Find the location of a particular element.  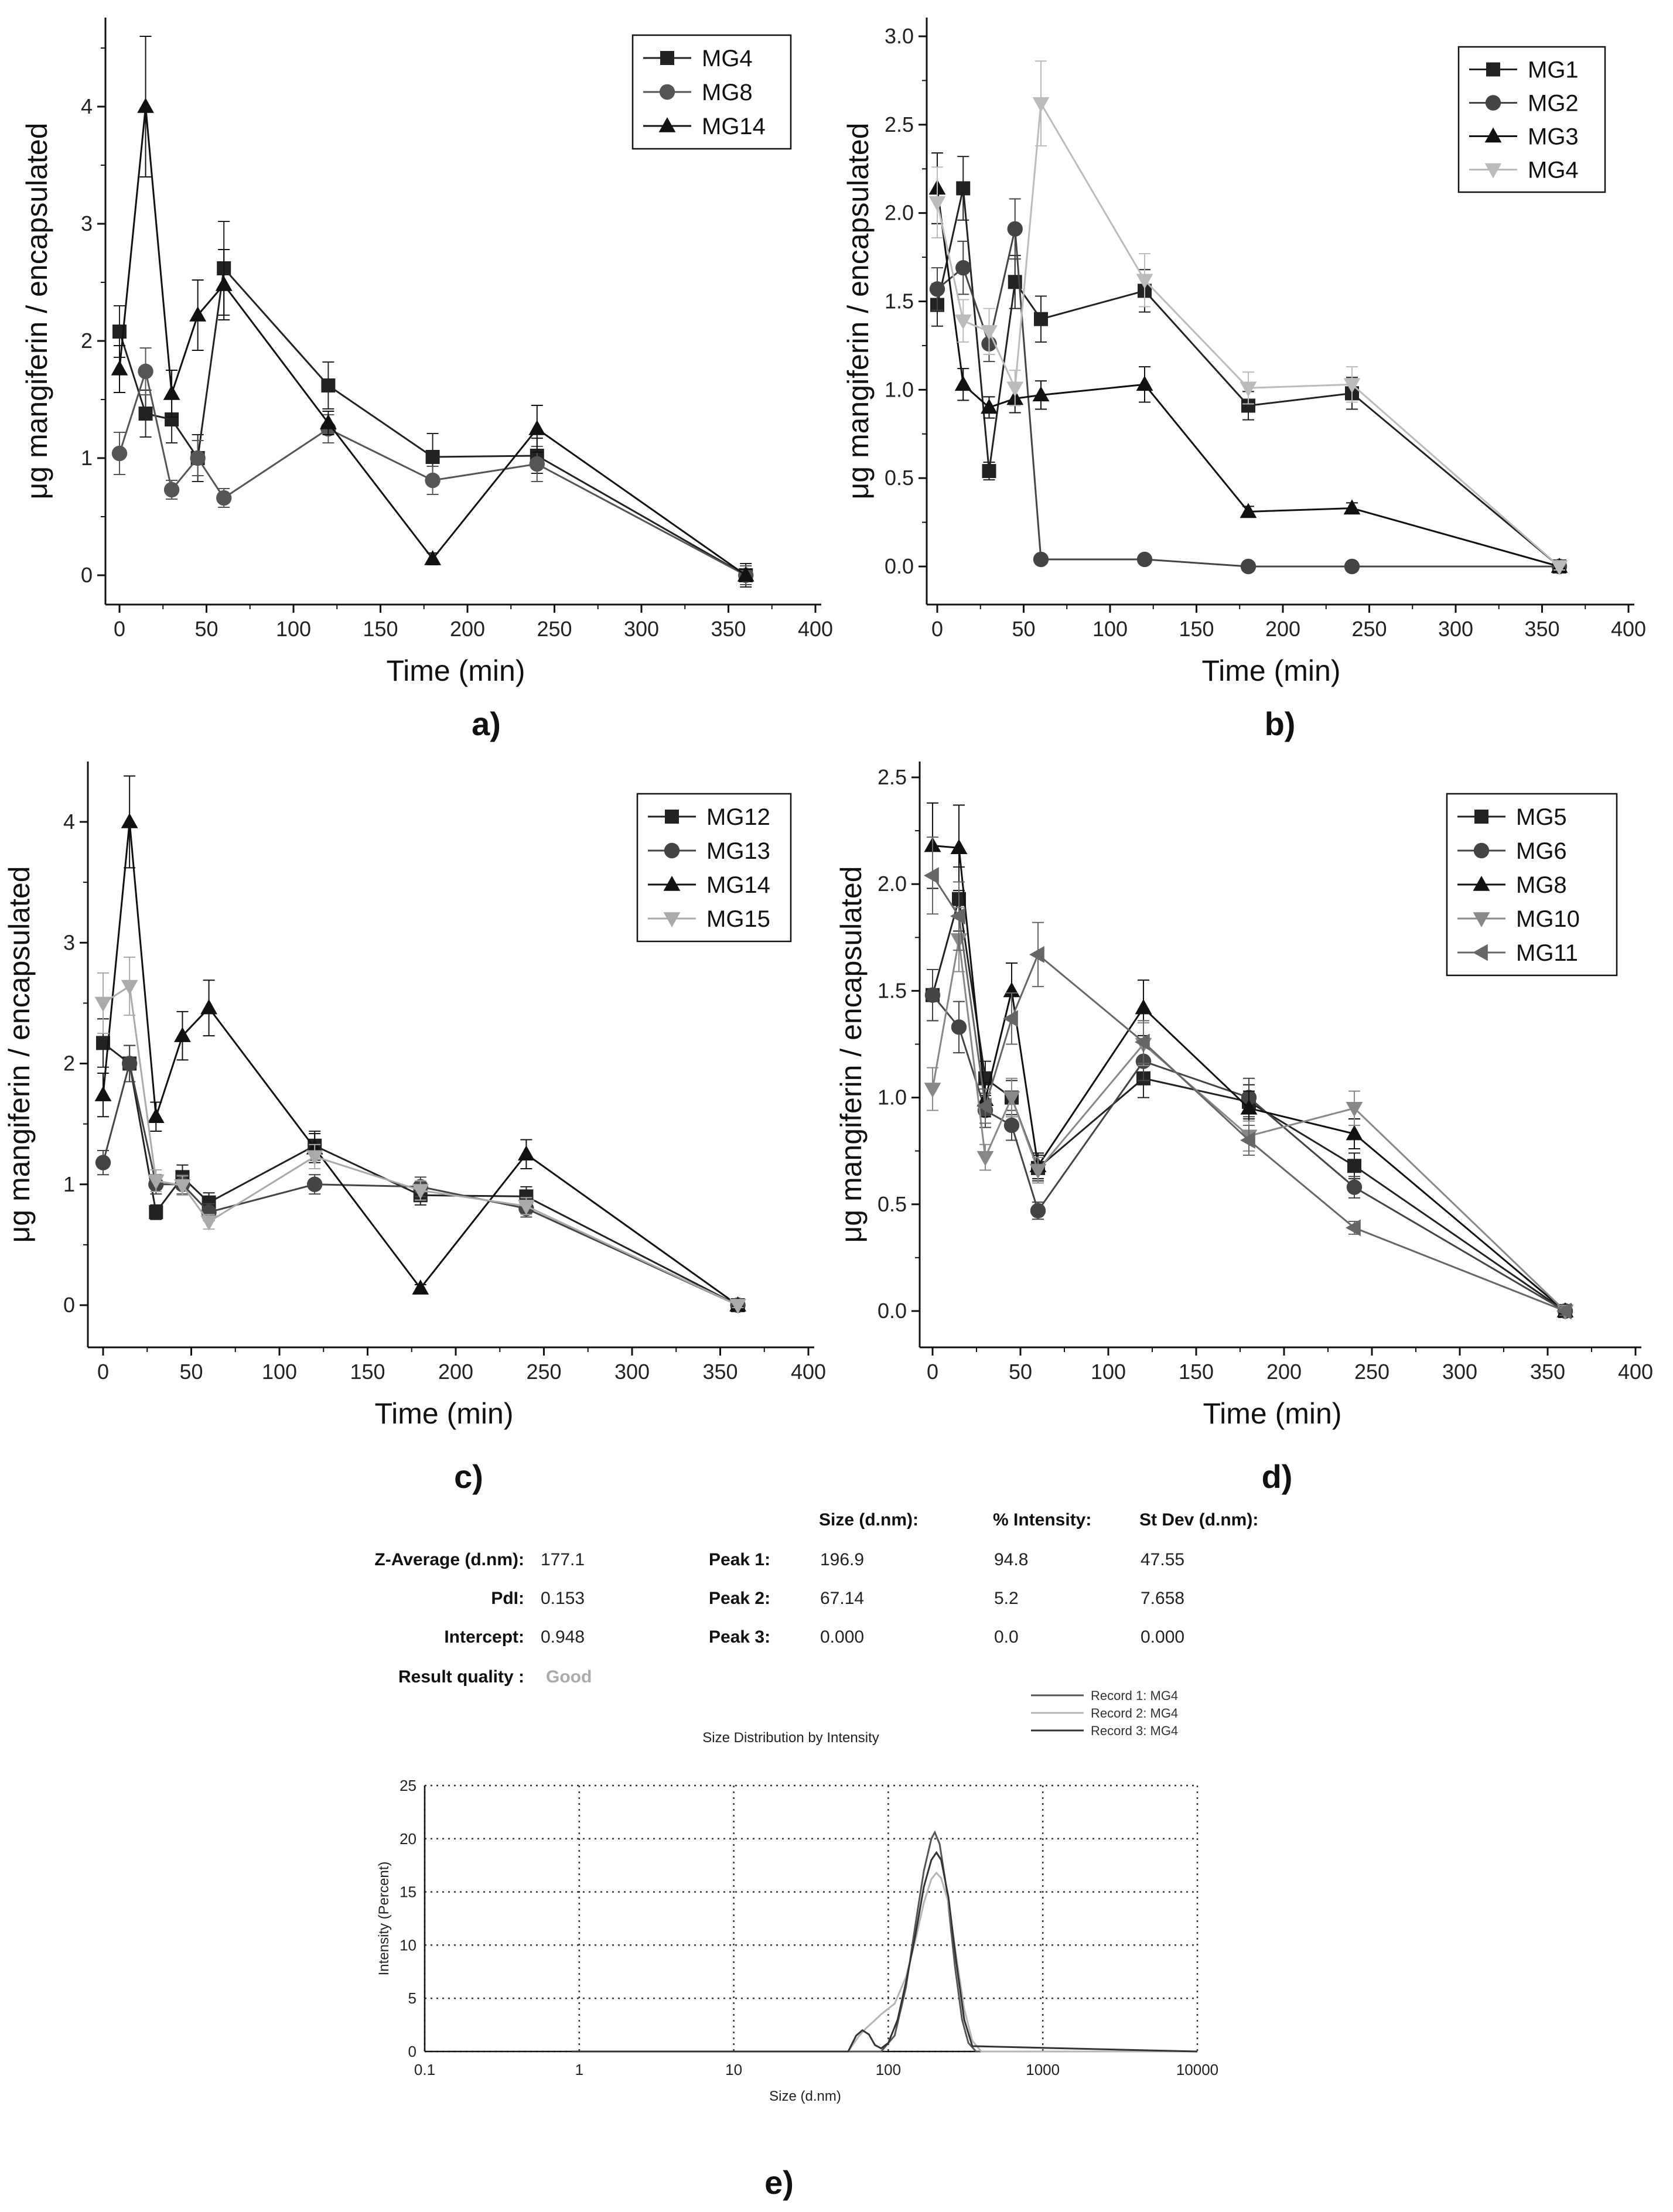

peak-3-stdev: 0.000 is located at coordinates (1162, 1637).